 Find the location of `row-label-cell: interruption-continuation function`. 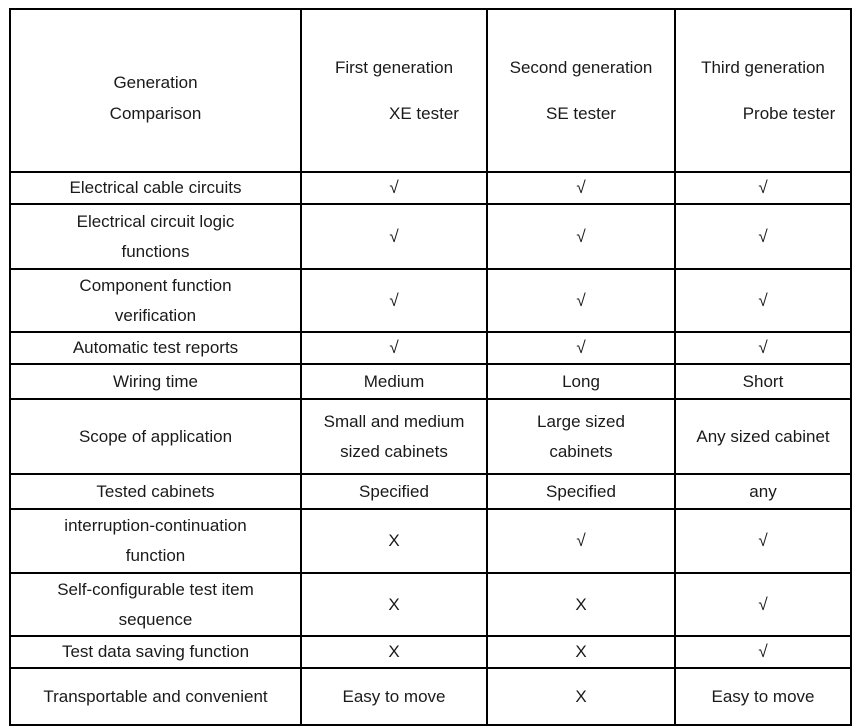

row-label-cell: interruption-continuation function is located at coordinates (155, 541).